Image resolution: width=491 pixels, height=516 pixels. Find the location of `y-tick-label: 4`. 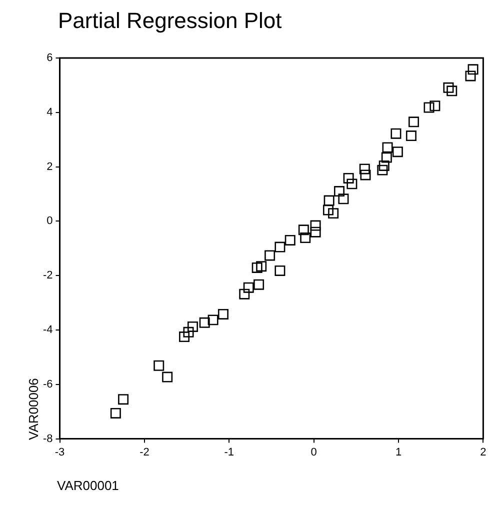

y-tick-label: 4 is located at coordinates (49, 112).